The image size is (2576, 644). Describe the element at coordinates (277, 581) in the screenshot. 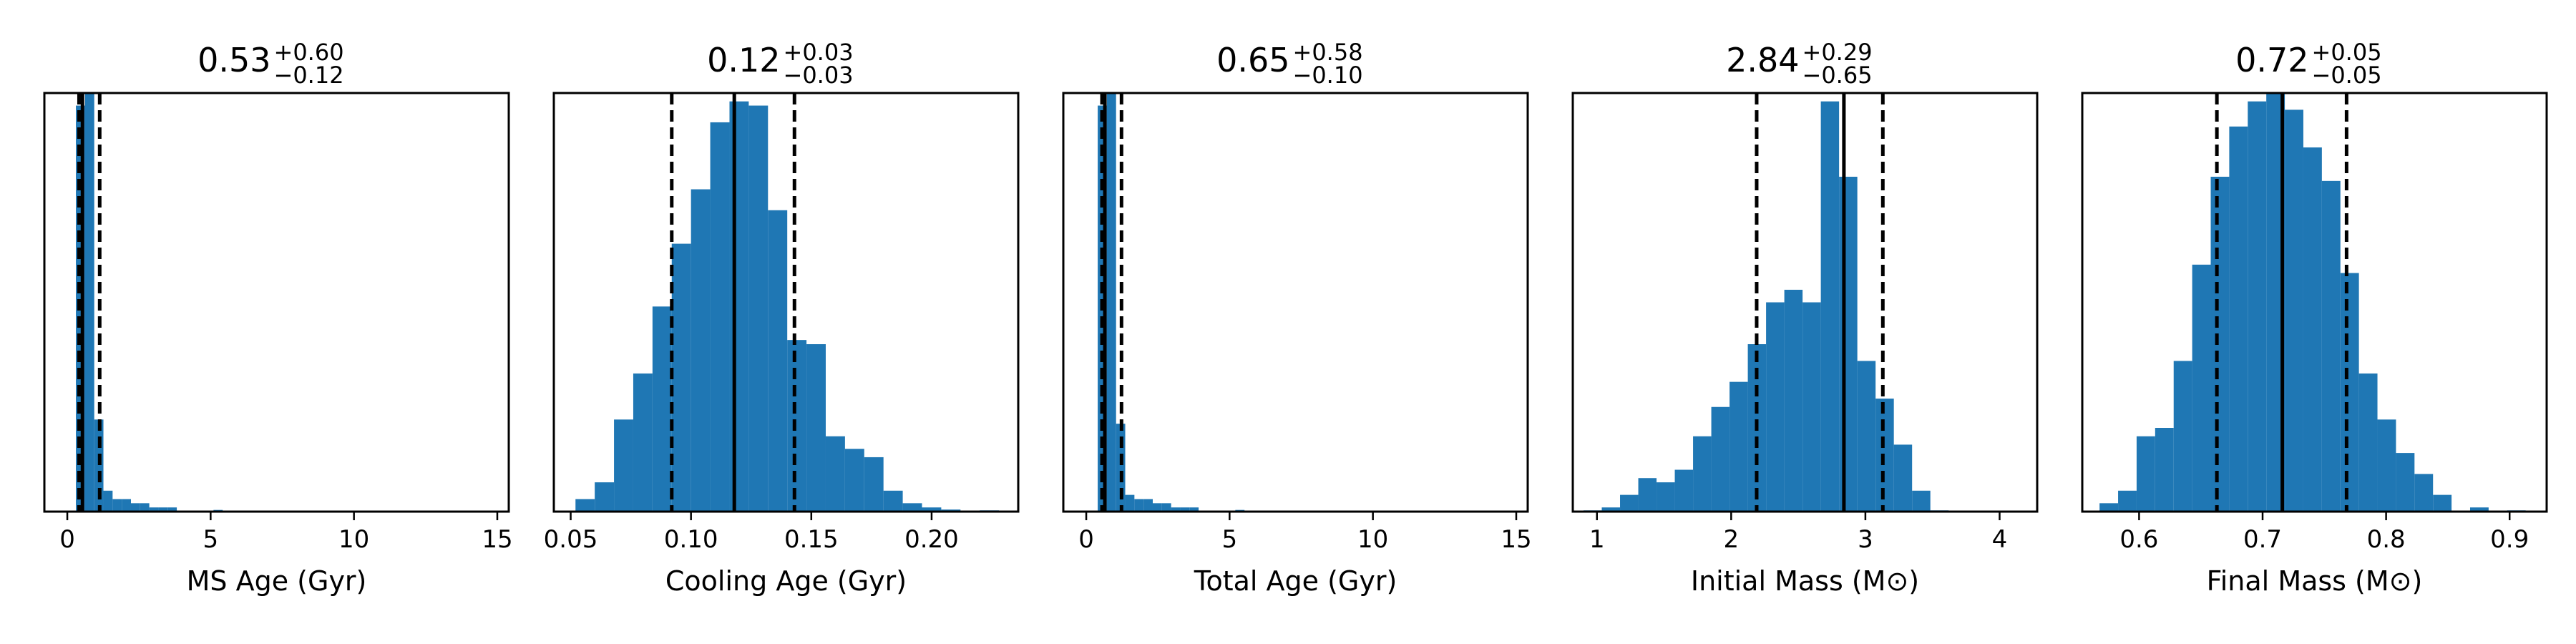

I see `x-axis-label: MS Age (Gyr)` at that location.